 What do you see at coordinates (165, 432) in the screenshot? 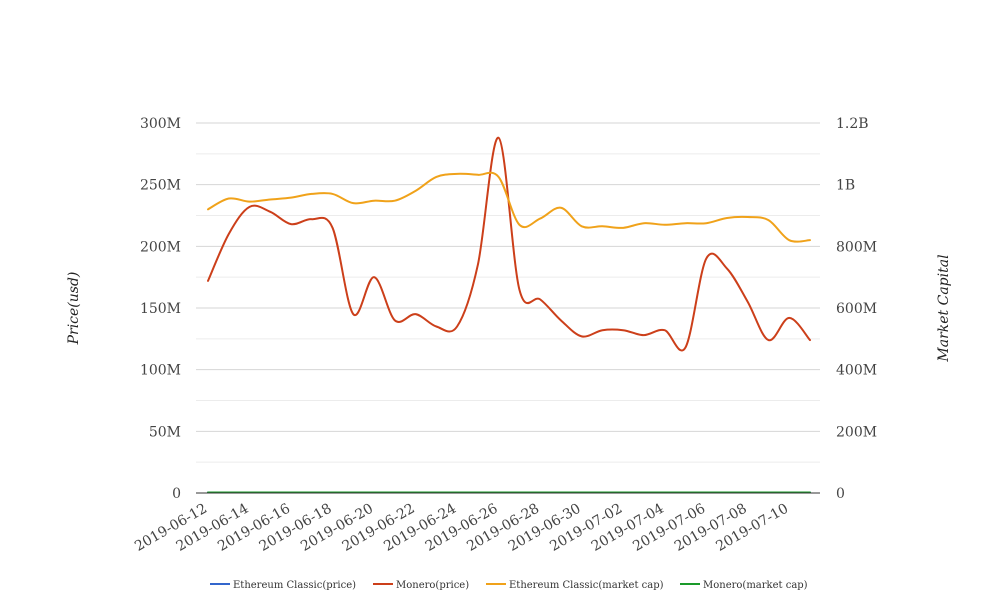
I see `left-tick-label: 50M` at bounding box center [165, 432].